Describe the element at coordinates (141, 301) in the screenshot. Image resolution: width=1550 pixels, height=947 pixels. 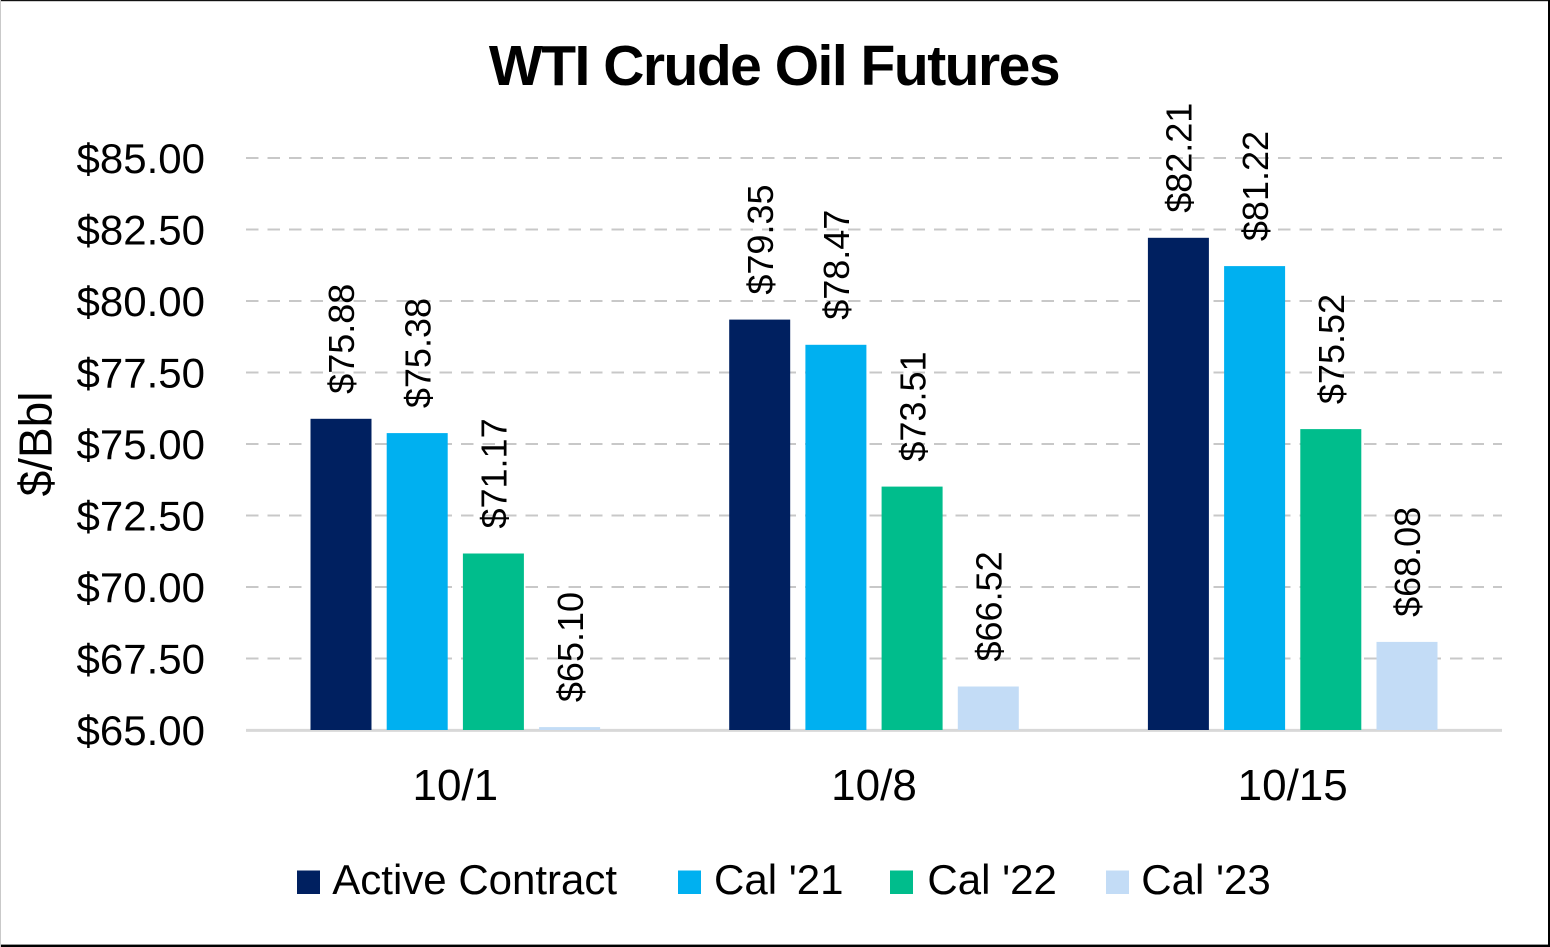
I see `svg-text: $80.00` at that location.